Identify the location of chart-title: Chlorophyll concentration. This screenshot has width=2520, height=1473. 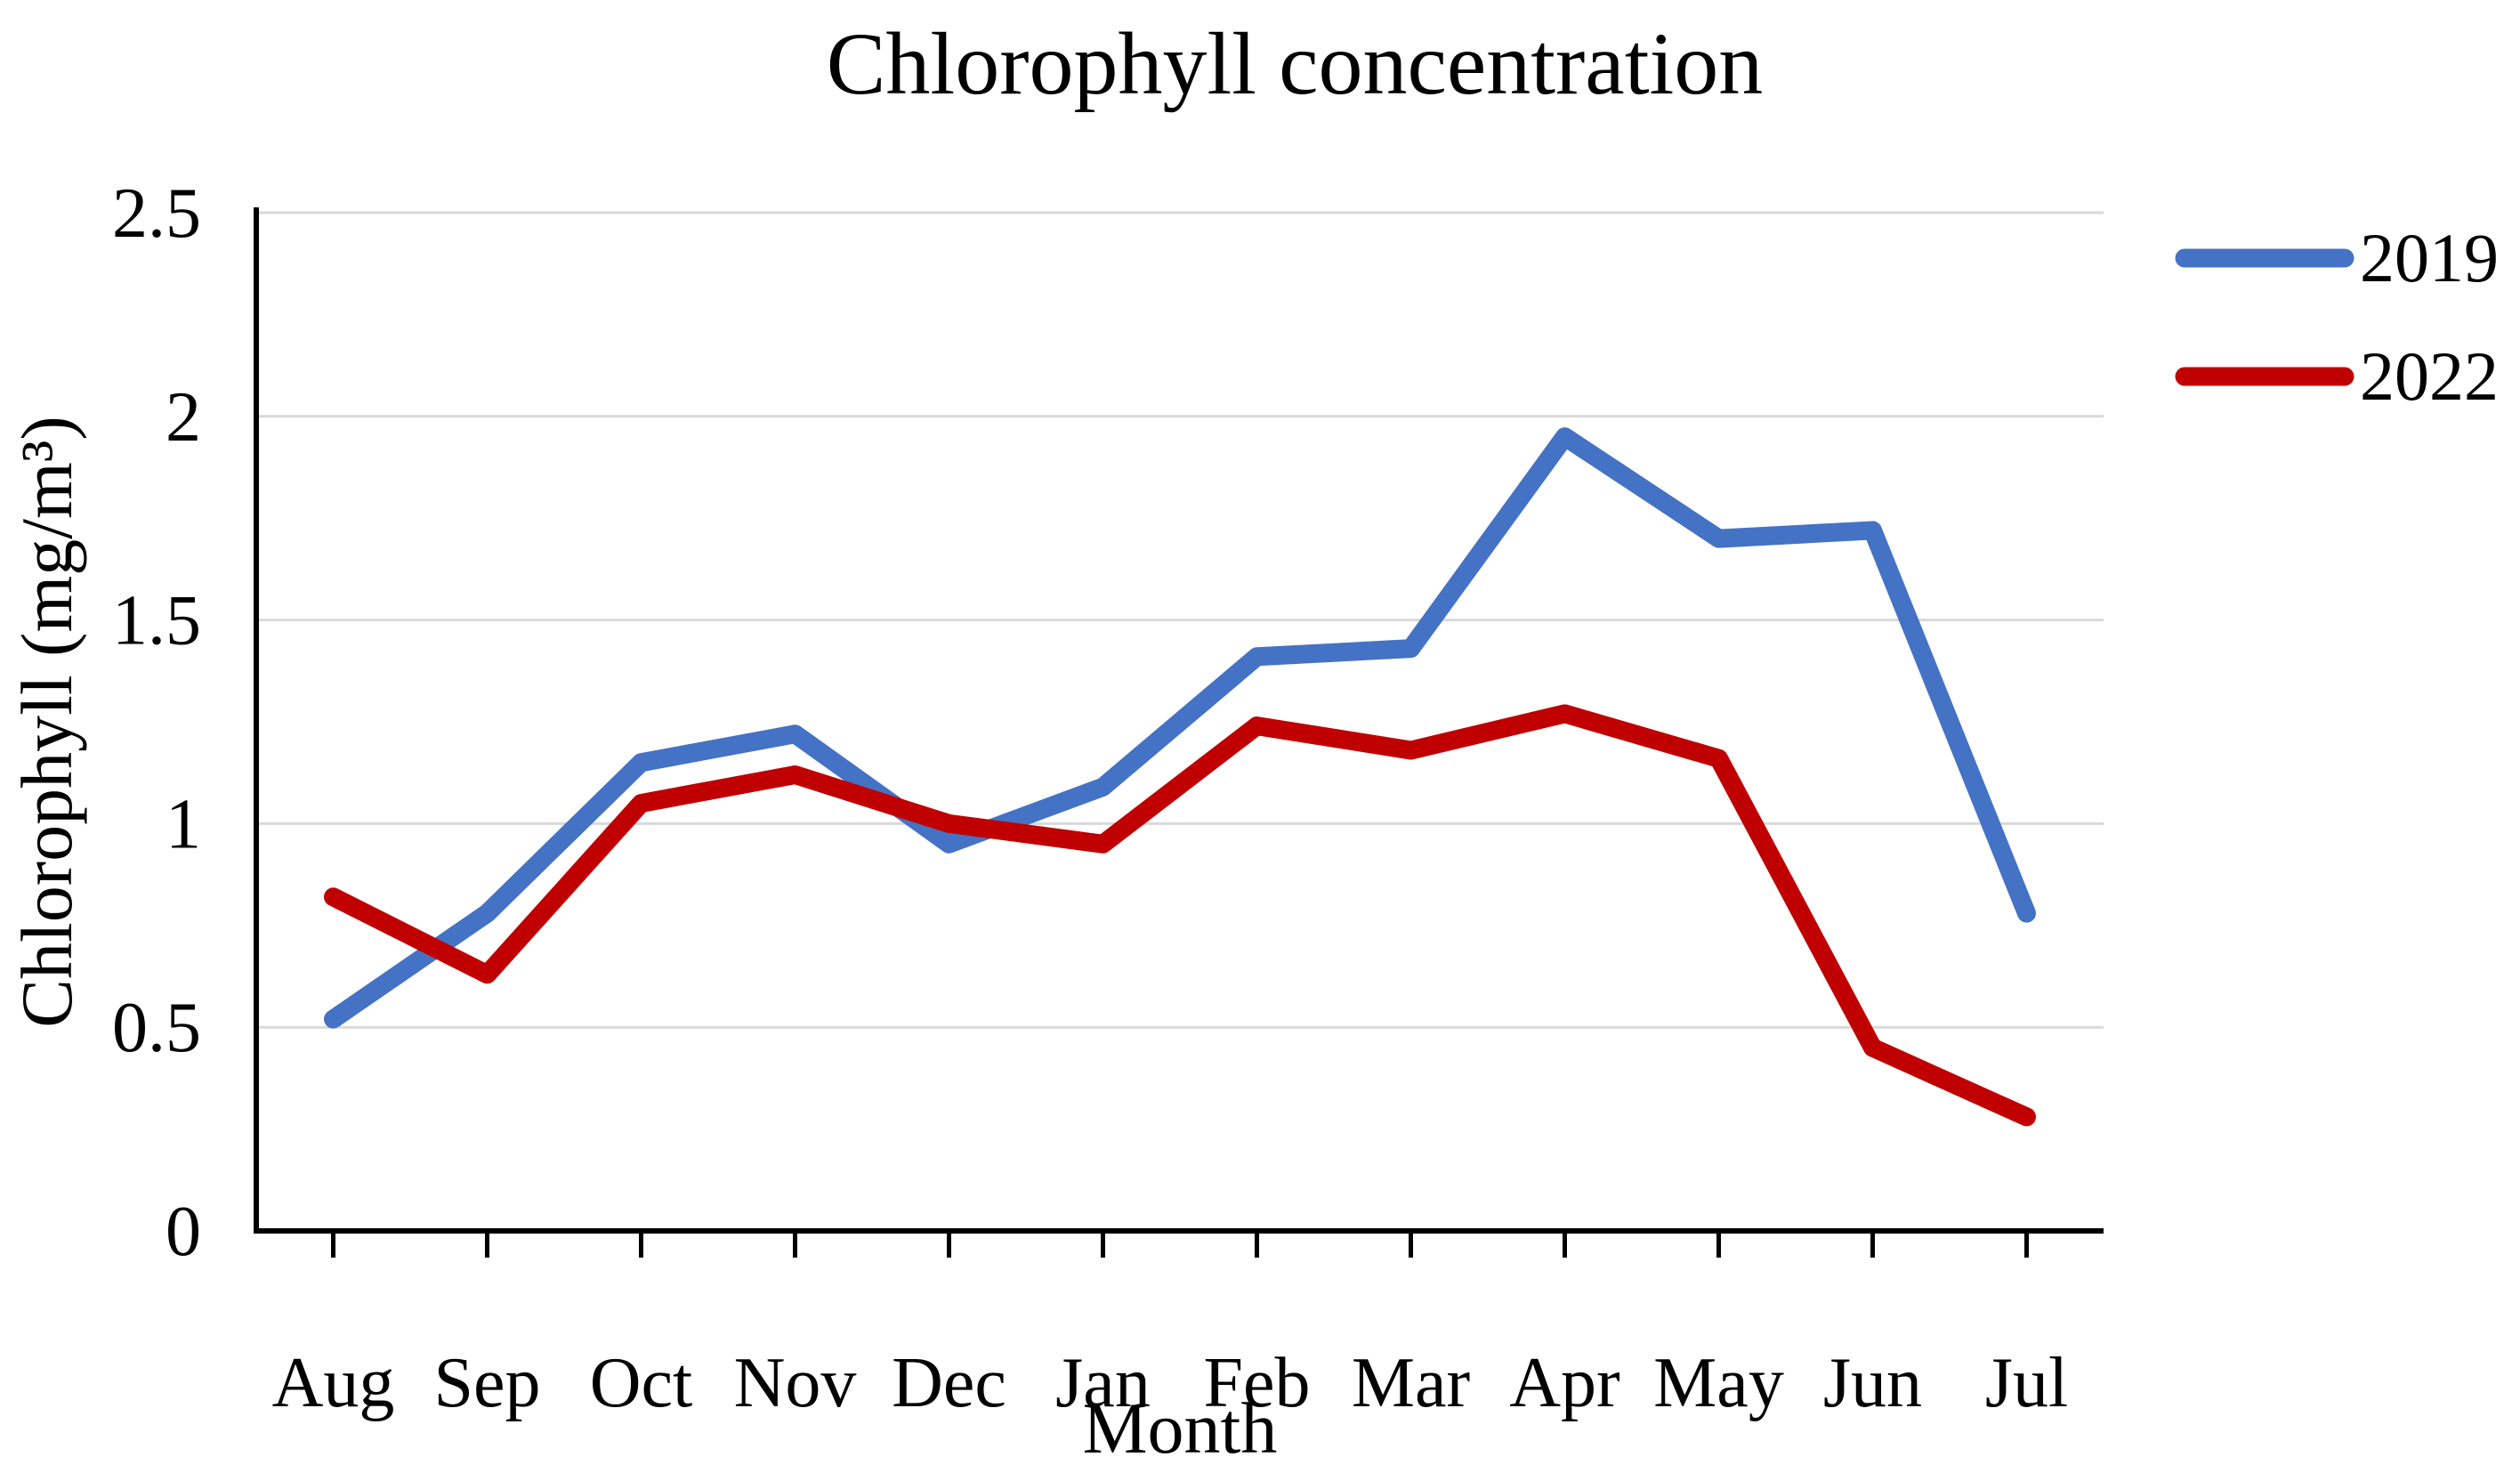
(1295, 64).